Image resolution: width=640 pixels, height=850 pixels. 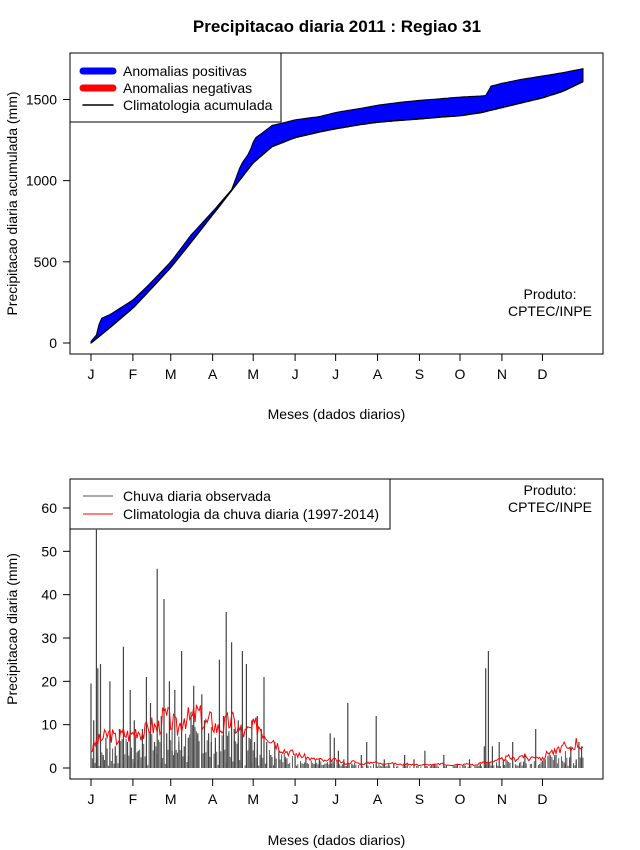 I want to click on legend-label: Anomalias negativas, so click(x=187, y=88).